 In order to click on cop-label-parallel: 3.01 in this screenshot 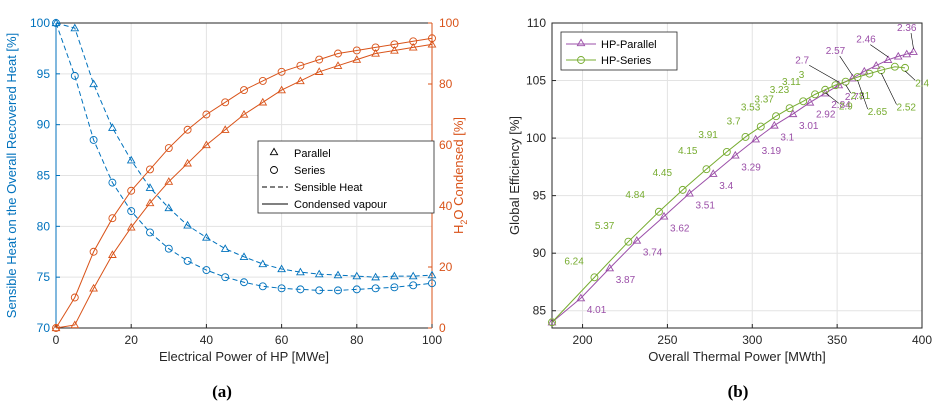, I will do `click(809, 126)`.